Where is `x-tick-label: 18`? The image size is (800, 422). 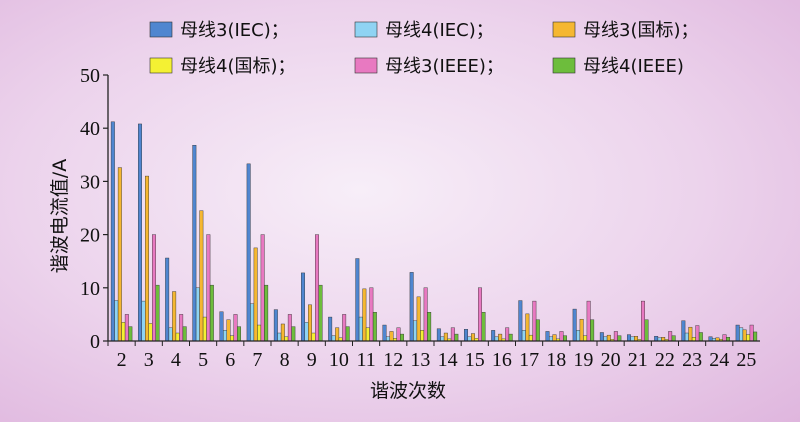
x-tick-label: 18 is located at coordinates (556, 360).